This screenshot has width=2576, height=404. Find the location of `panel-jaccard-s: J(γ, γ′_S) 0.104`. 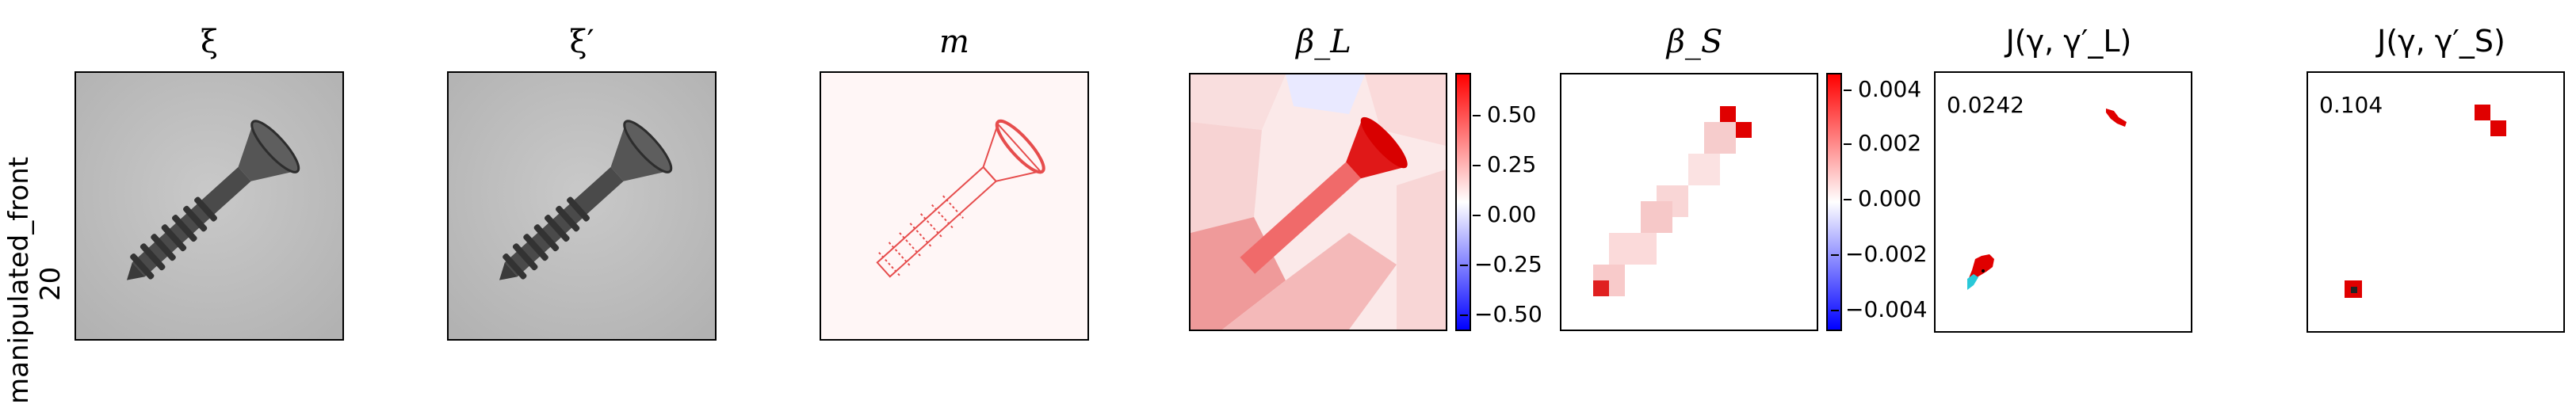

panel-jaccard-s: J(γ, γ′_S) 0.104 is located at coordinates (2441, 182).